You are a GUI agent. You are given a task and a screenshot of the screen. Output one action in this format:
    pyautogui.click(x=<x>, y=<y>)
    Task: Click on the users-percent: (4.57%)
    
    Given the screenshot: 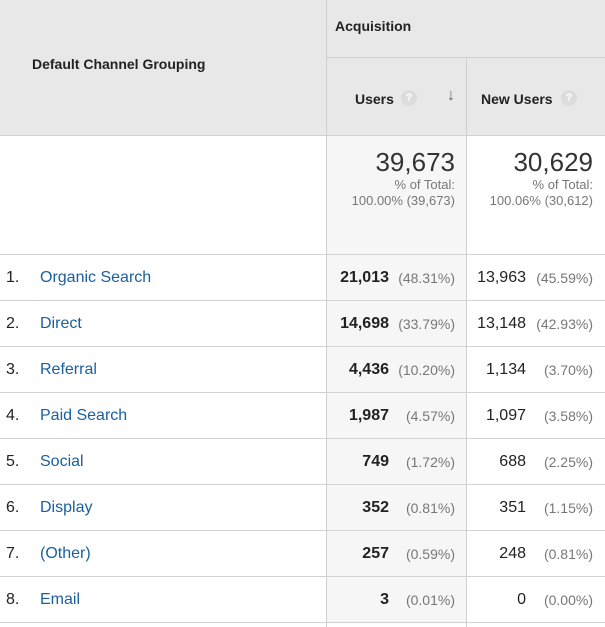 What is the action you would take?
    pyautogui.click(x=430, y=416)
    